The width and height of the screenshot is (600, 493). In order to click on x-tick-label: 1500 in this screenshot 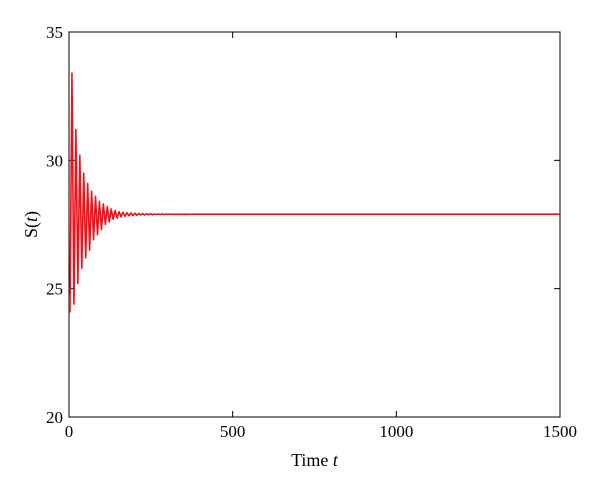, I will do `click(560, 431)`.